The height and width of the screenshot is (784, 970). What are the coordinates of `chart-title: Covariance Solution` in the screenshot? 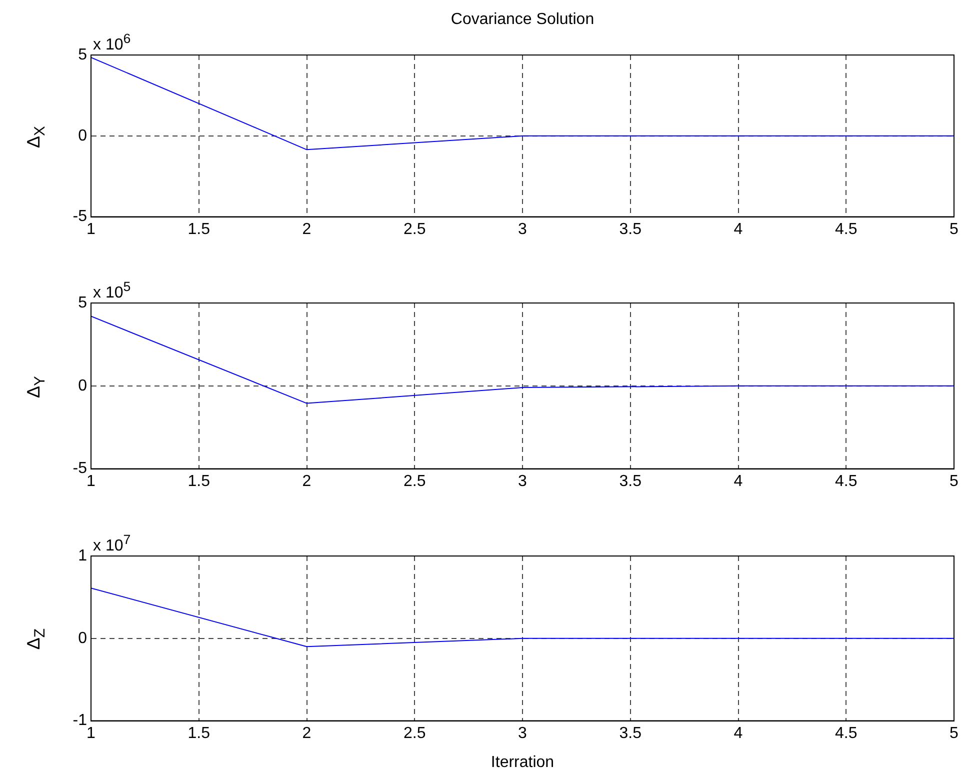 It's located at (523, 20).